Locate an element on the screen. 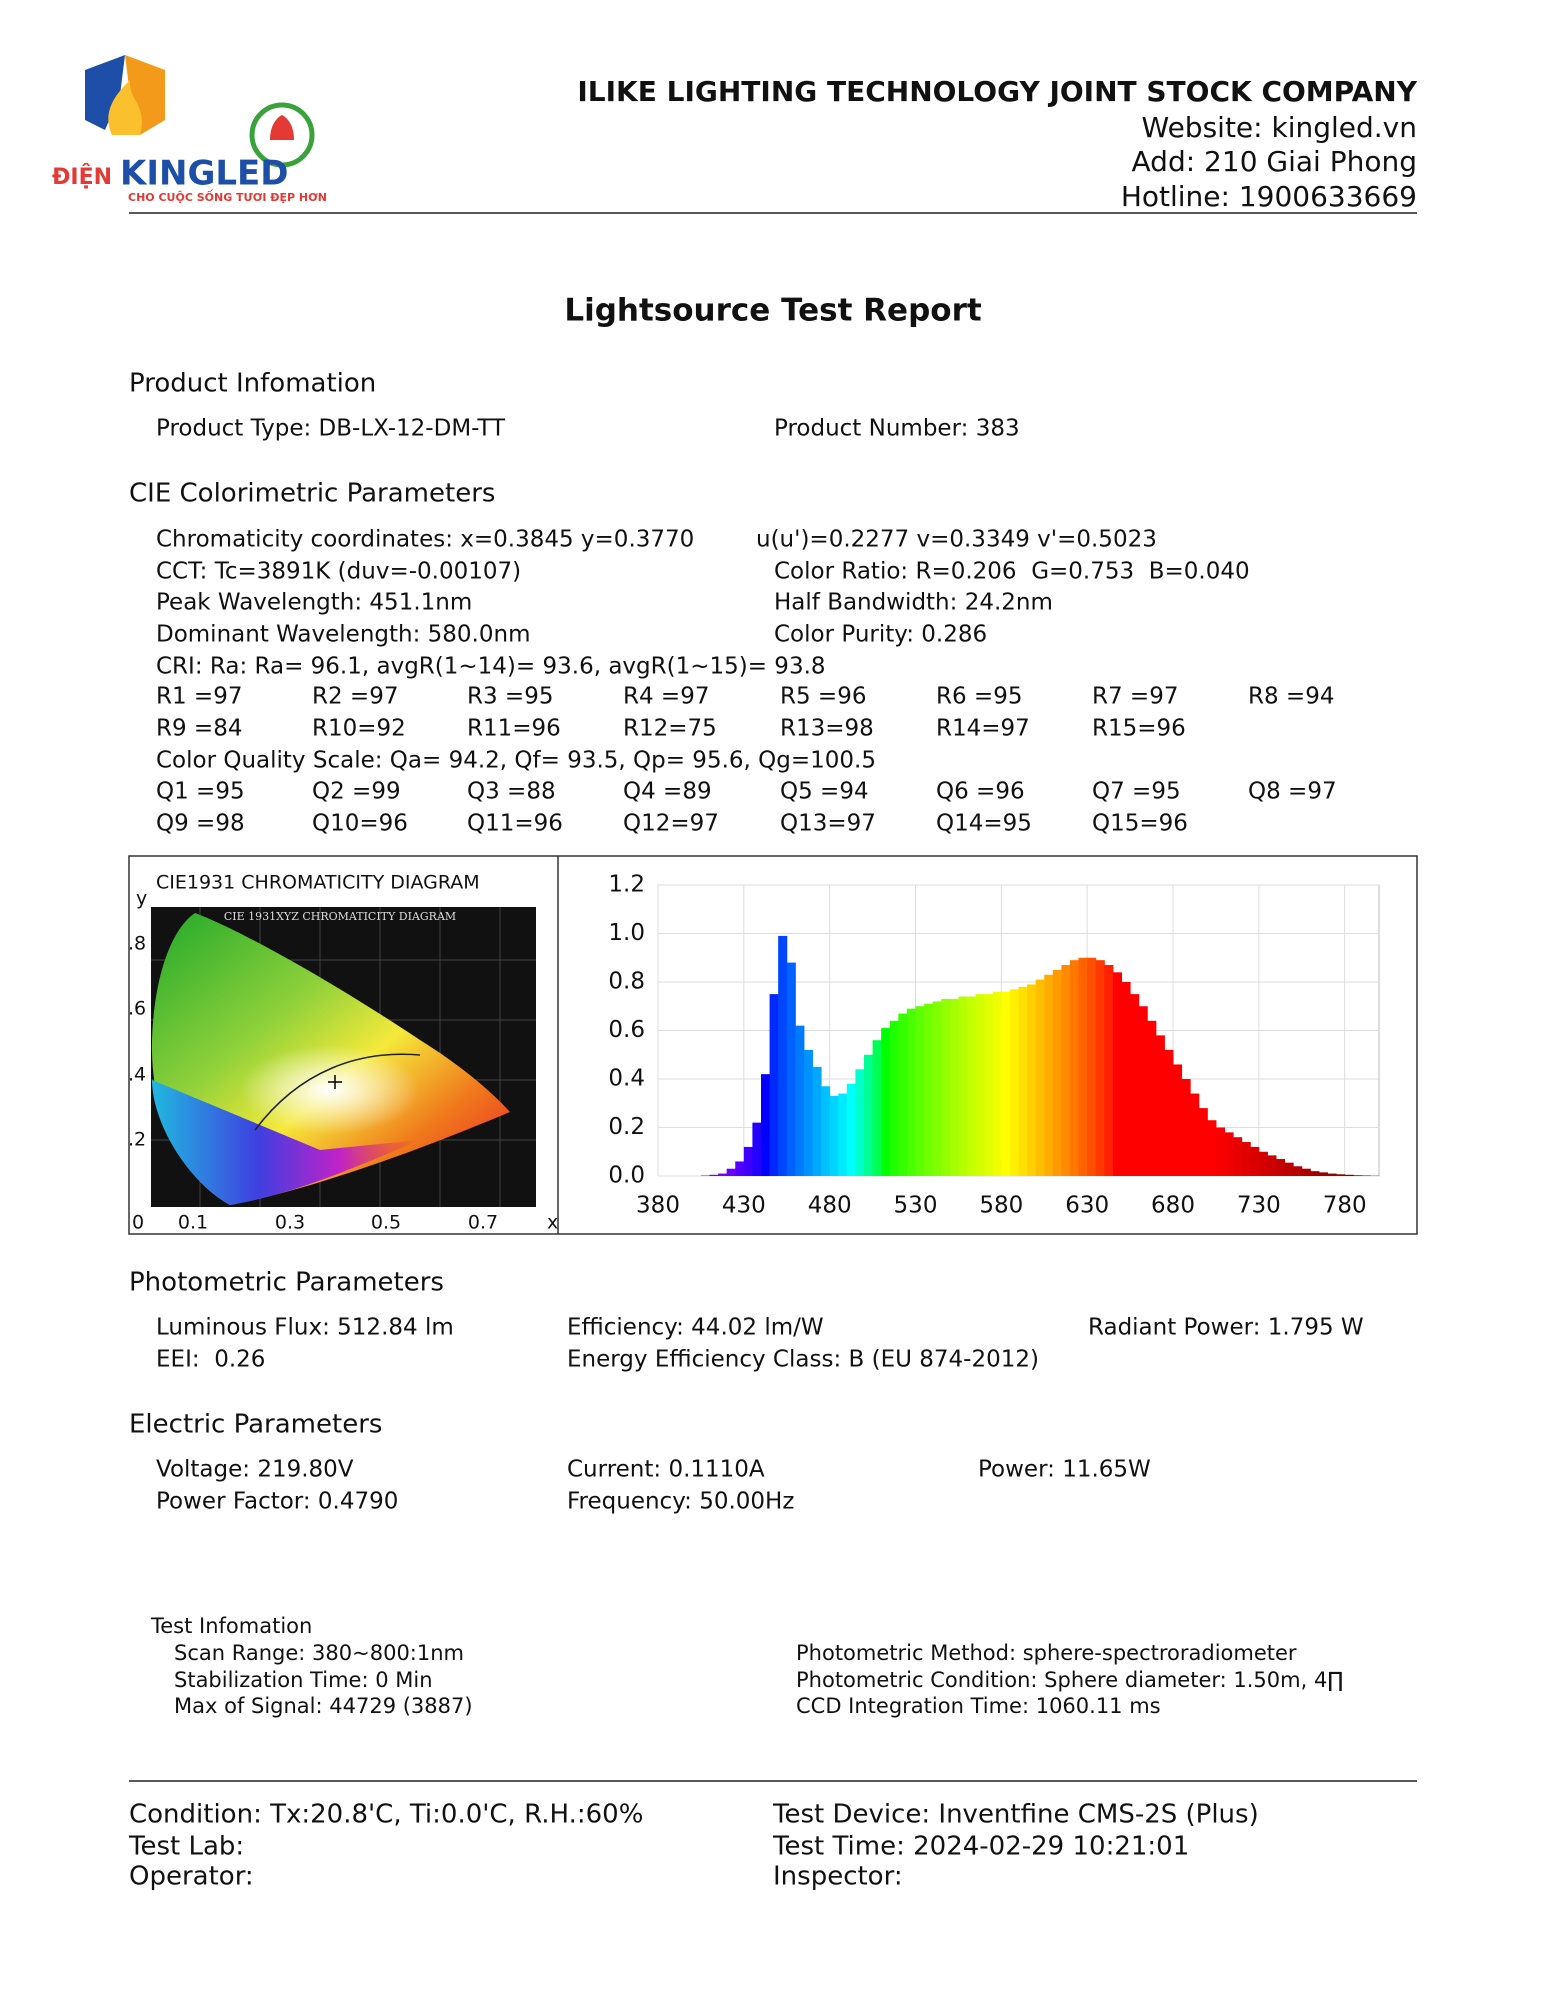  r-value: R7 =97 is located at coordinates (1135, 697).